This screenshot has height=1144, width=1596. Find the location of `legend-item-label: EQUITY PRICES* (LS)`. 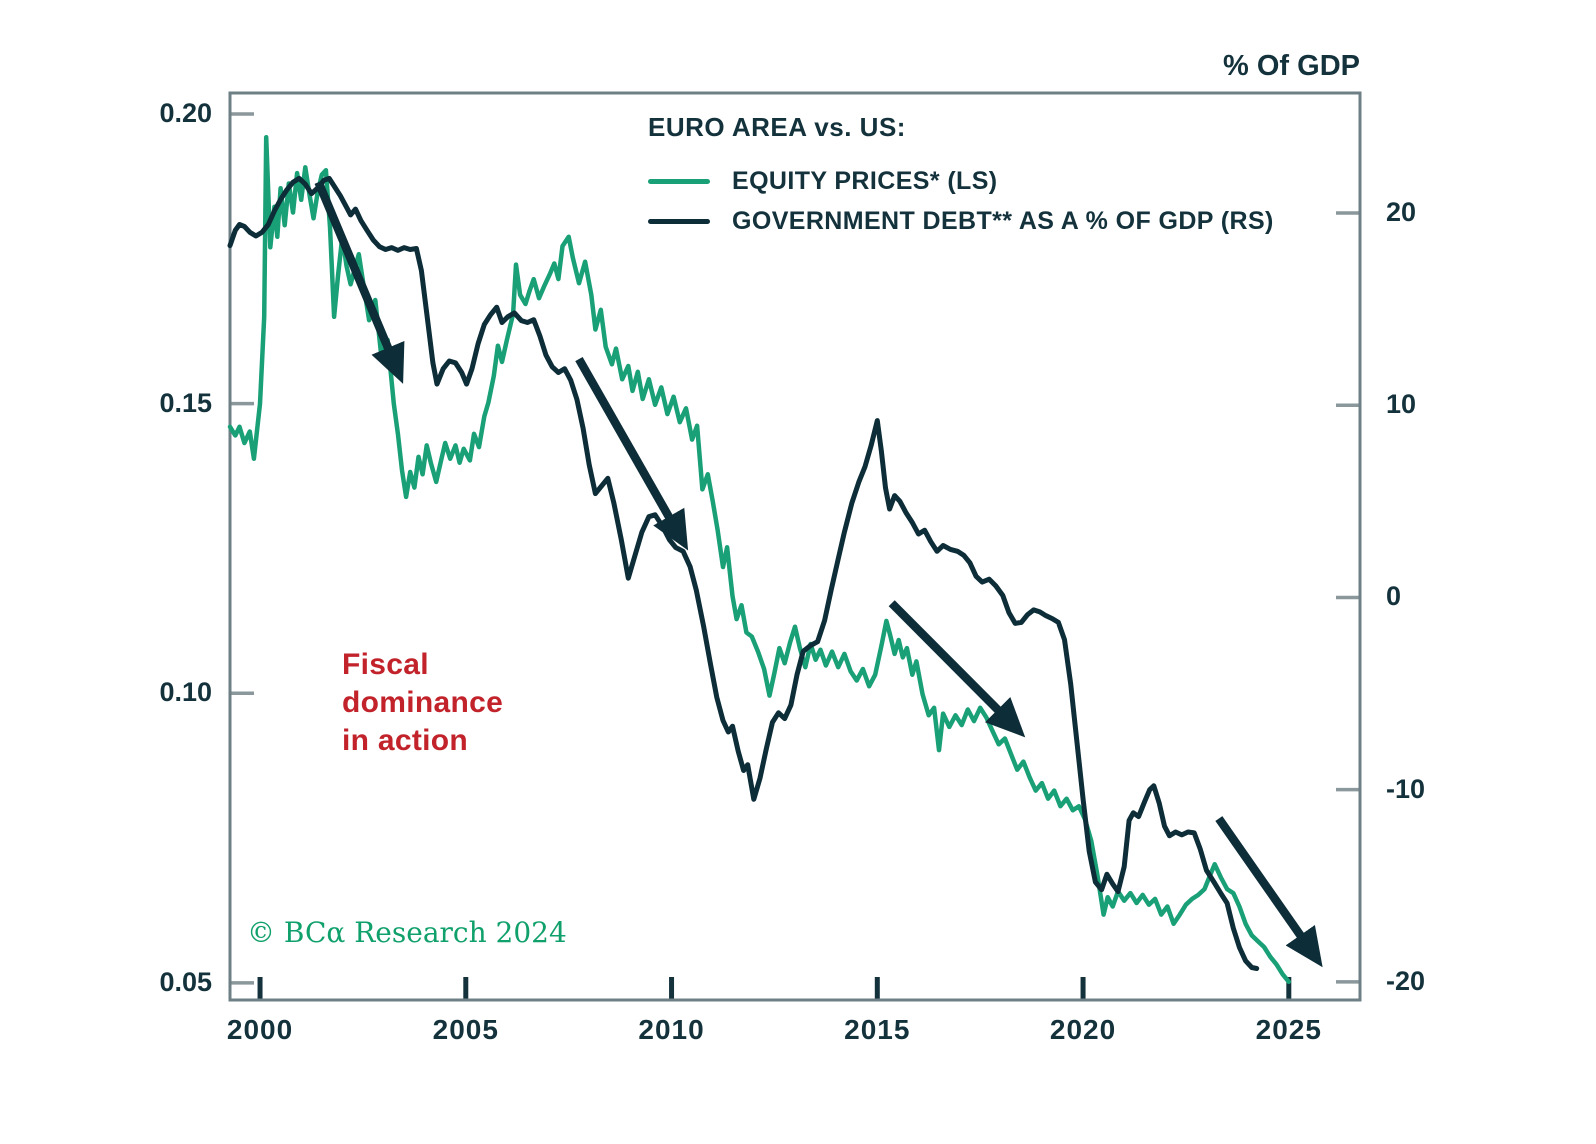

legend-item-label: EQUITY PRICES* (LS) is located at coordinates (865, 180).